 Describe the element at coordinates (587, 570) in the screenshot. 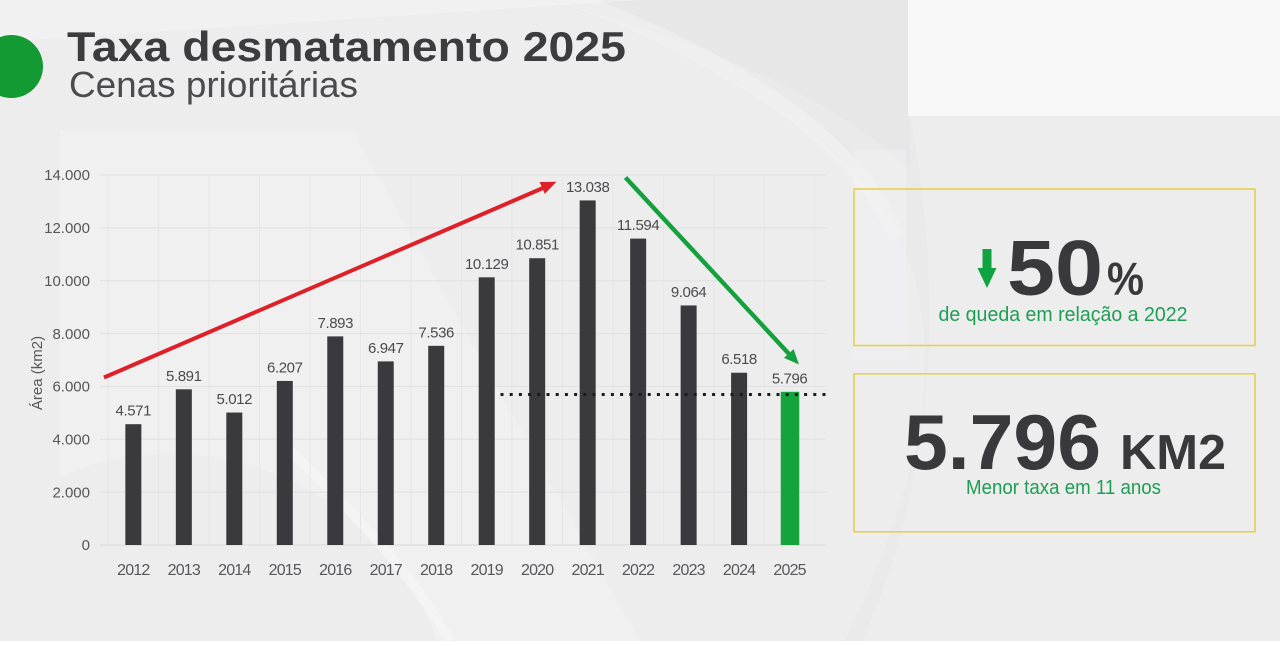

I see `svg-text: 2021` at that location.